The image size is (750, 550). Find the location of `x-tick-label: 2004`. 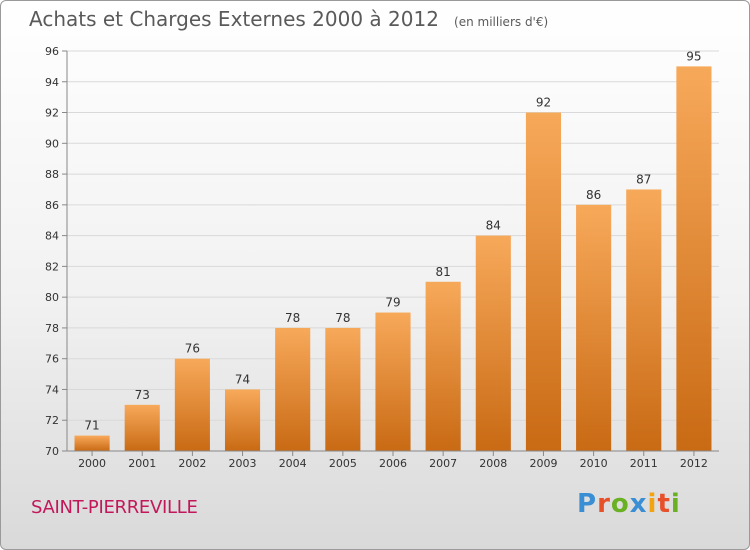

x-tick-label: 2004 is located at coordinates (293, 463).